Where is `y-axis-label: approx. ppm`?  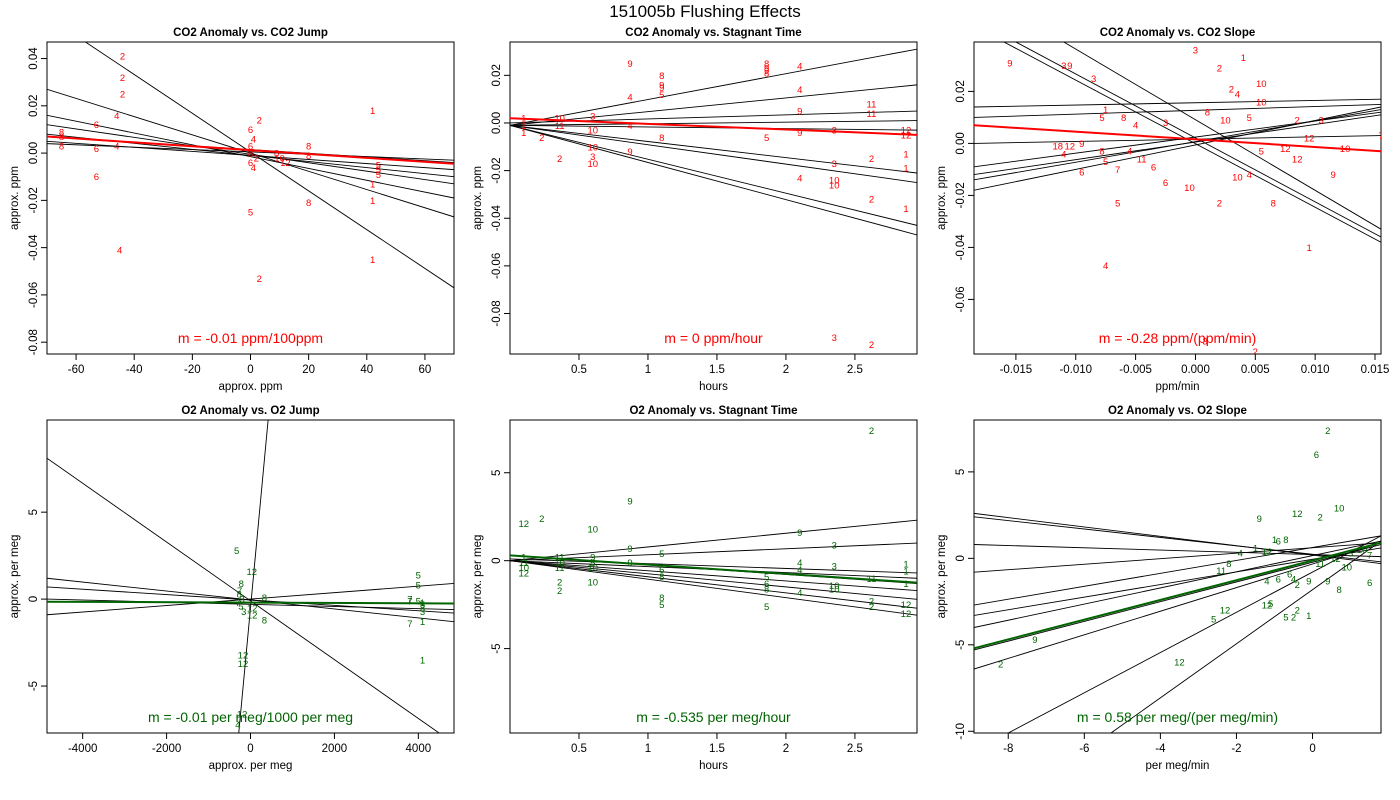 y-axis-label: approx. ppm is located at coordinates (15, 198).